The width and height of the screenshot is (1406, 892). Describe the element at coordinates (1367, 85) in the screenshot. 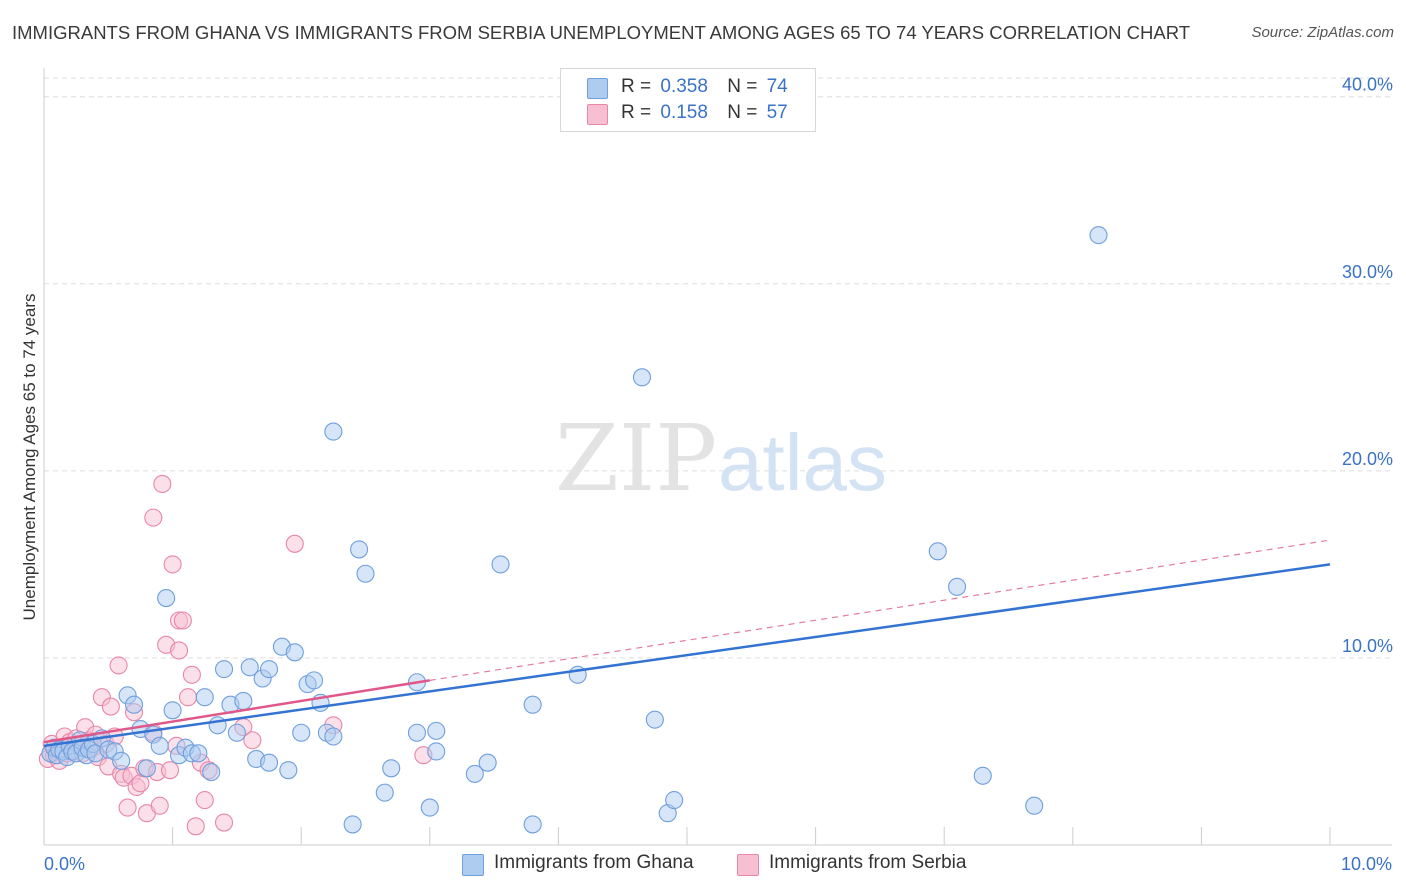

I see `y-tick-label: 40.0%` at that location.